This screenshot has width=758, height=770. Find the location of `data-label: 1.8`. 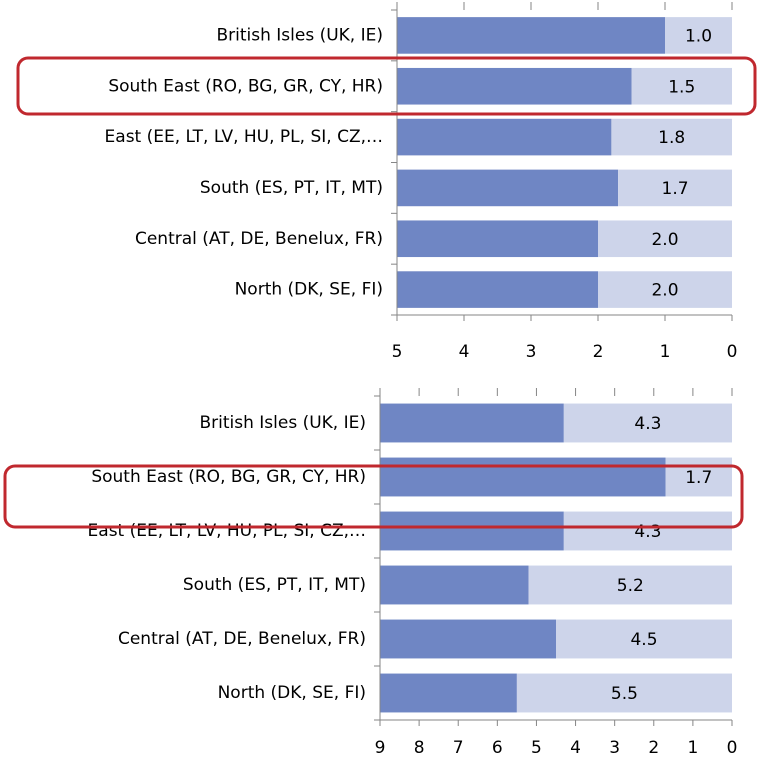

data-label: 1.8 is located at coordinates (671, 138).